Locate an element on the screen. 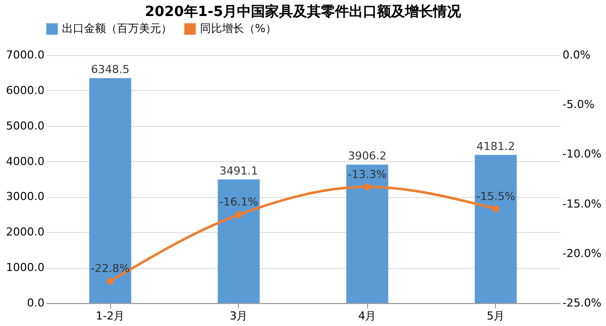  y-tick-label: 6000.0 is located at coordinates (25, 90).